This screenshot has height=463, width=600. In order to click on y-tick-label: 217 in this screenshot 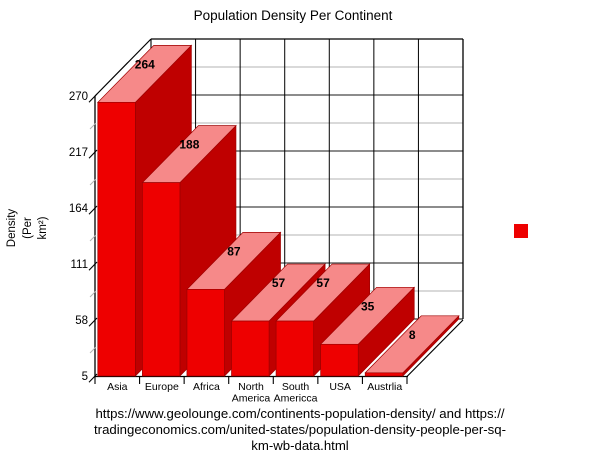, I will do `click(78, 153)`.